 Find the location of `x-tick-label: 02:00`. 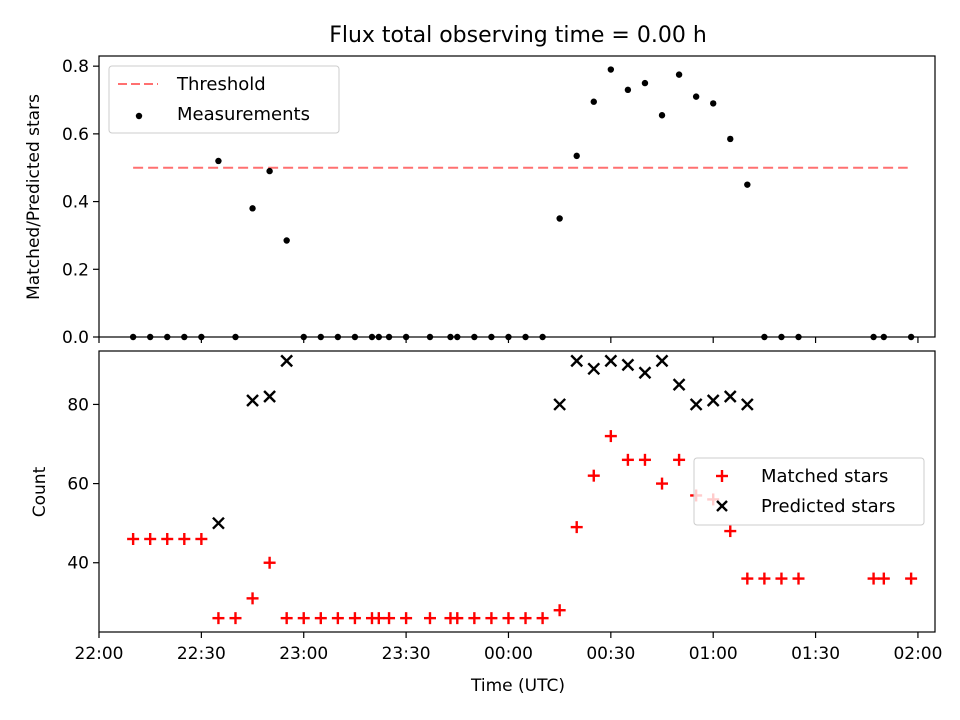

x-tick-label: 02:00 is located at coordinates (917, 654).